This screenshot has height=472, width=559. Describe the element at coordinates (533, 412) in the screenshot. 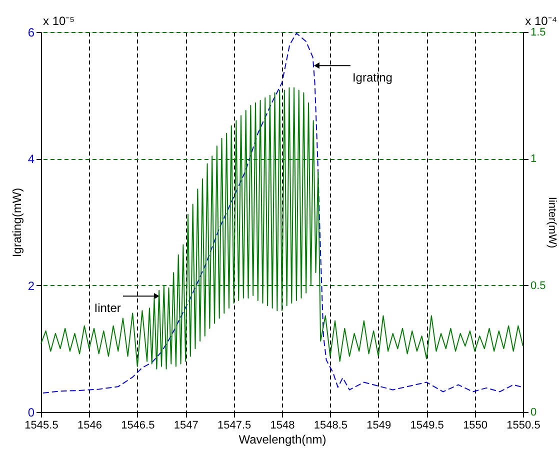

I see `y2-tick-label: 0` at that location.